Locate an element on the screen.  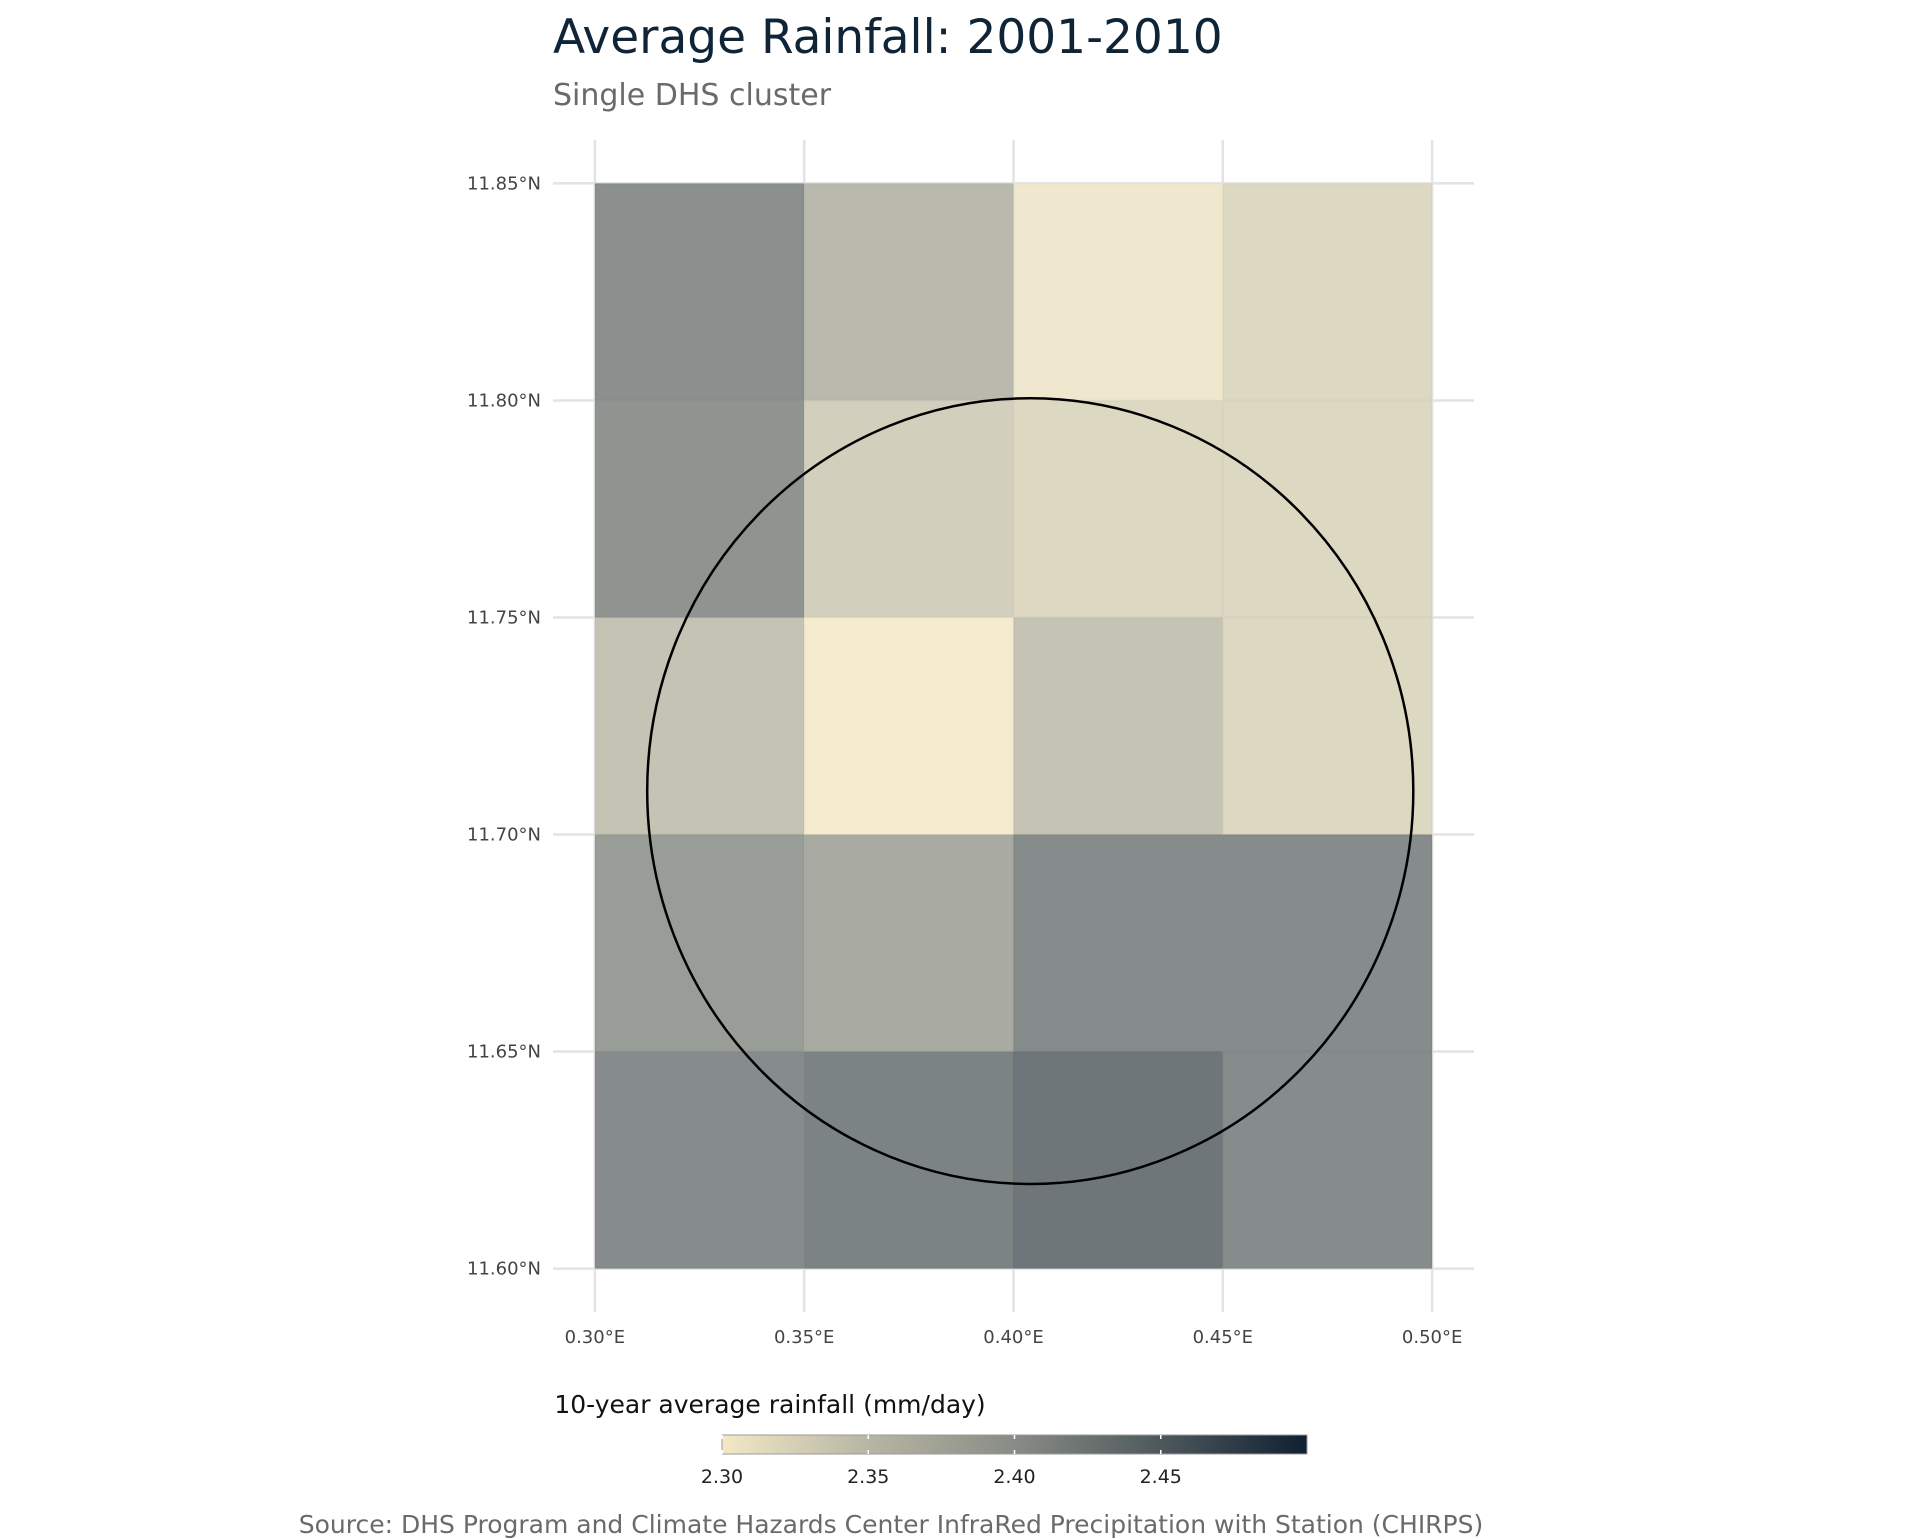
legend-tick-label: 2.35 is located at coordinates (868, 1477).